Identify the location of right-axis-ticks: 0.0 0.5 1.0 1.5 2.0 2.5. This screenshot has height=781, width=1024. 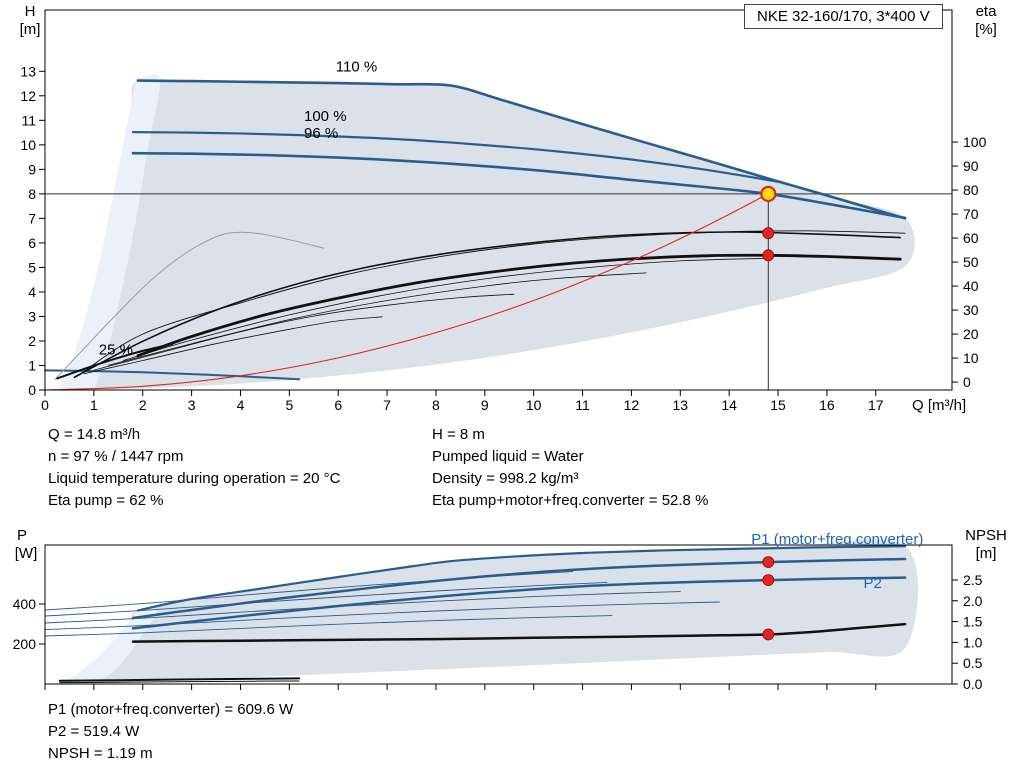
(967, 632).